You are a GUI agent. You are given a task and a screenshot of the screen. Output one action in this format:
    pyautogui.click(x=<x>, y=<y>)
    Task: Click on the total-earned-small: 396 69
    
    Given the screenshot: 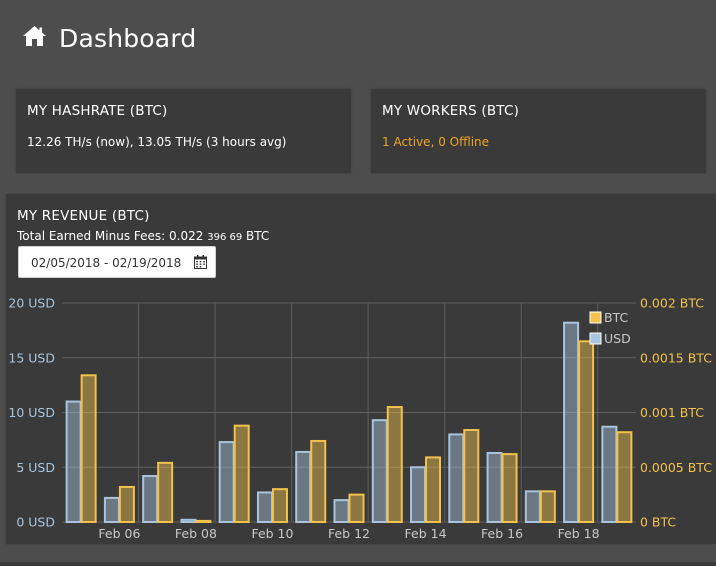 What is the action you would take?
    pyautogui.click(x=225, y=237)
    